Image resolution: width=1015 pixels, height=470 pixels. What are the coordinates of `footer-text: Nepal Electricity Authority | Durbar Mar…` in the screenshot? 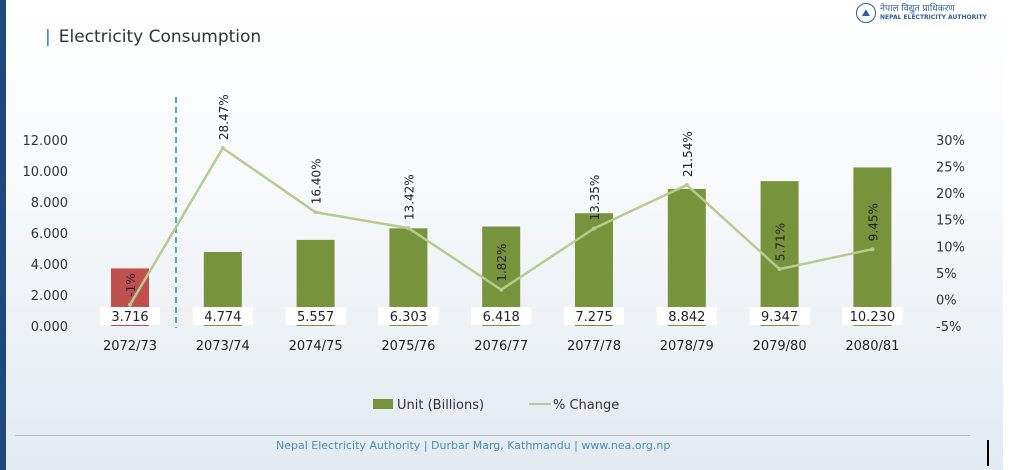 It's located at (473, 445).